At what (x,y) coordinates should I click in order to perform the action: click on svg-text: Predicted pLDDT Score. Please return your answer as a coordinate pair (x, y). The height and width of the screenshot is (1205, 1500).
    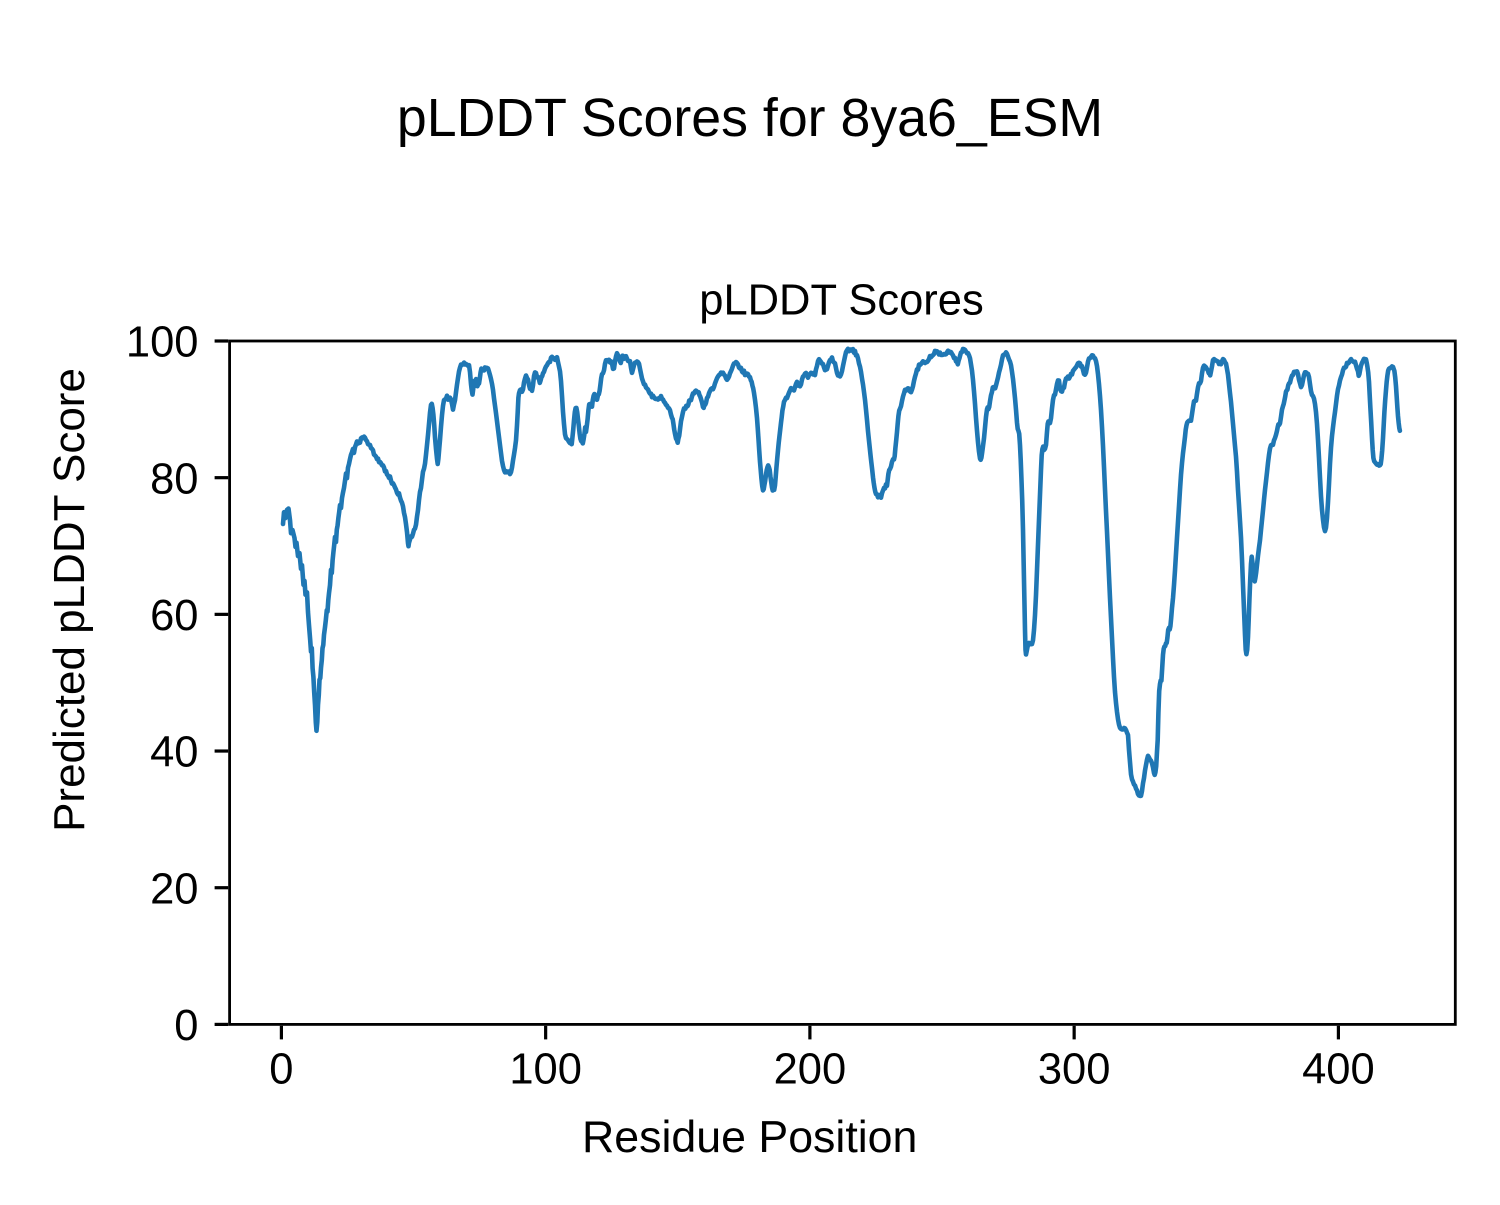
    Looking at the image, I should click on (69, 600).